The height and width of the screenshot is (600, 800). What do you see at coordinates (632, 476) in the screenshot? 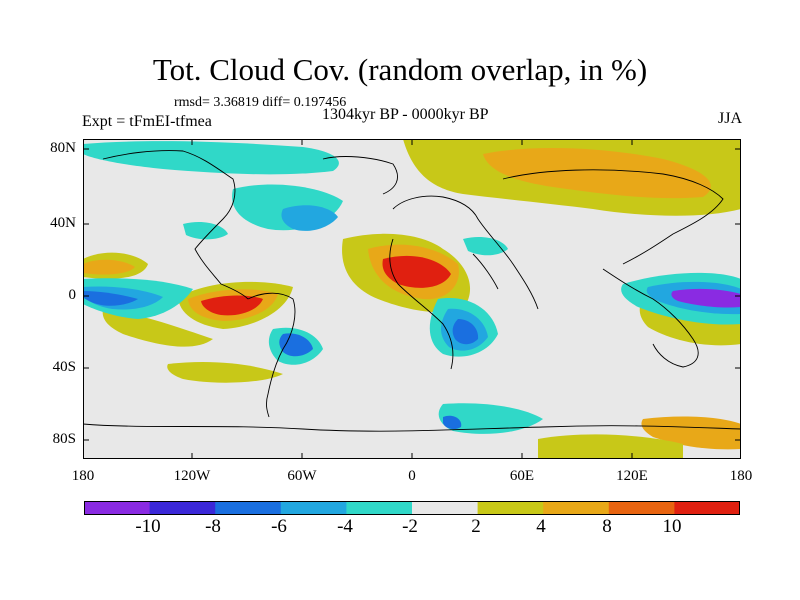
I see `lon-label-120e: 120E` at bounding box center [632, 476].